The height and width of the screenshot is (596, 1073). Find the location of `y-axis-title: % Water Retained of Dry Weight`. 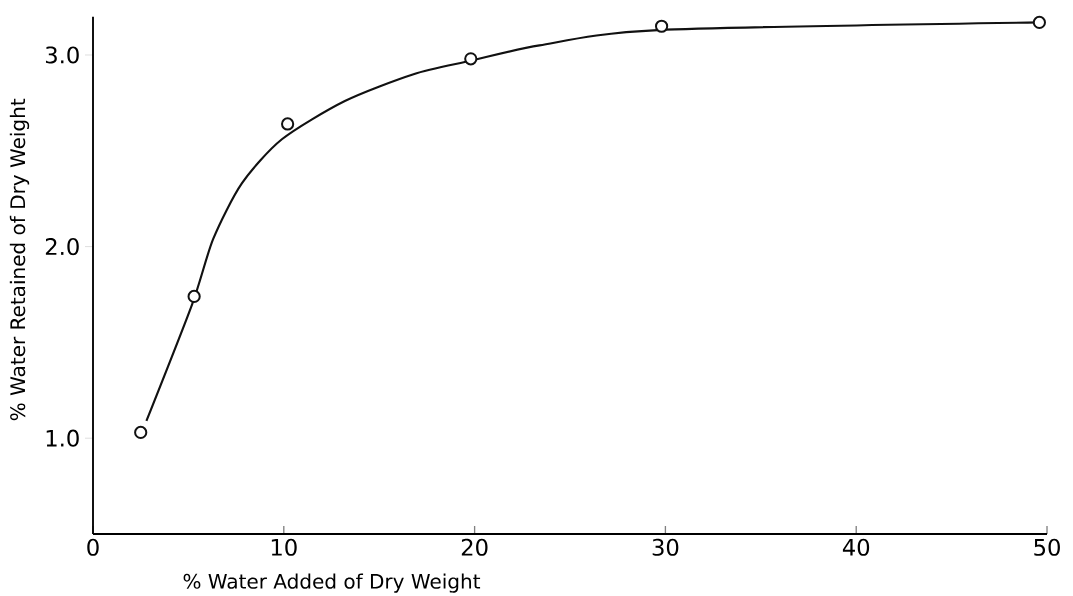

y-axis-title: % Water Retained of Dry Weight is located at coordinates (19, 259).